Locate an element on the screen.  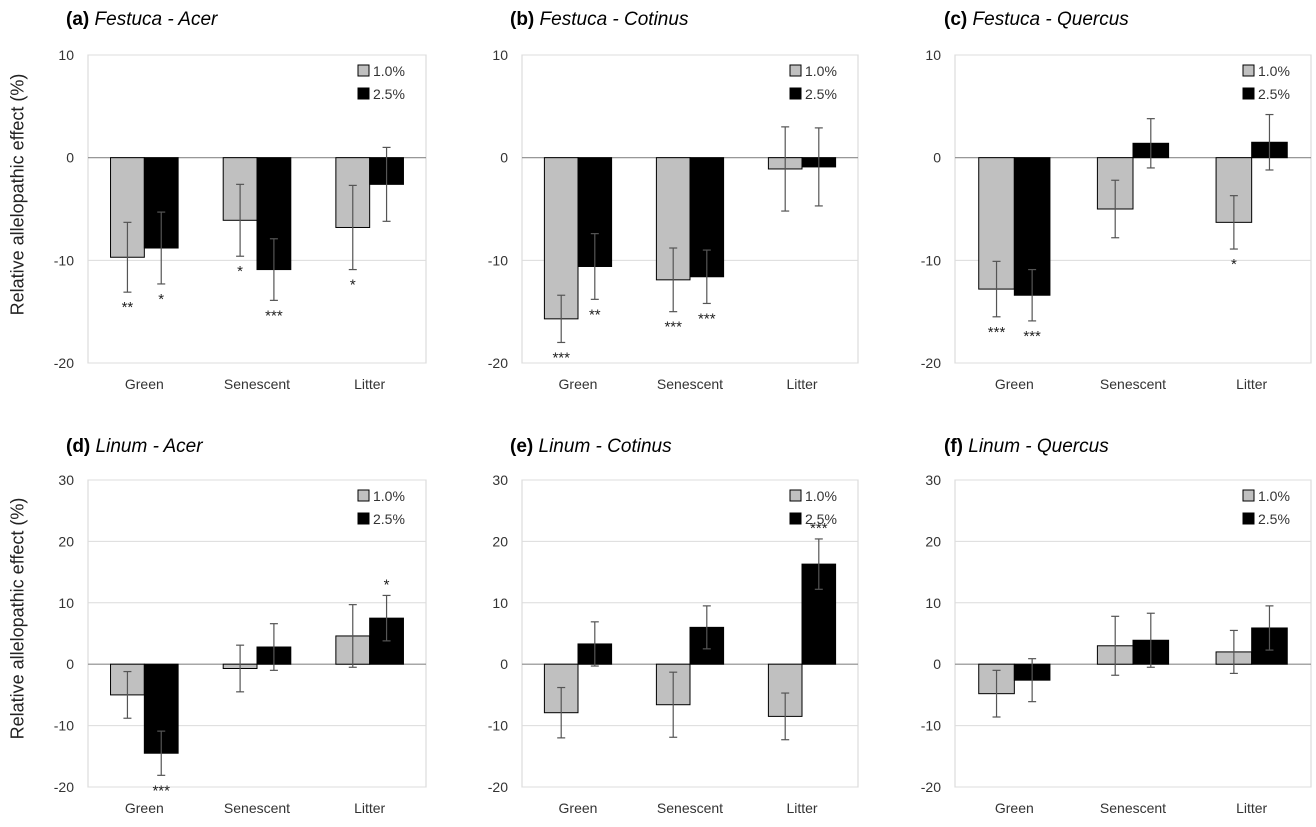
panel-species: Festuca - Quercus is located at coordinates (1050, 19).